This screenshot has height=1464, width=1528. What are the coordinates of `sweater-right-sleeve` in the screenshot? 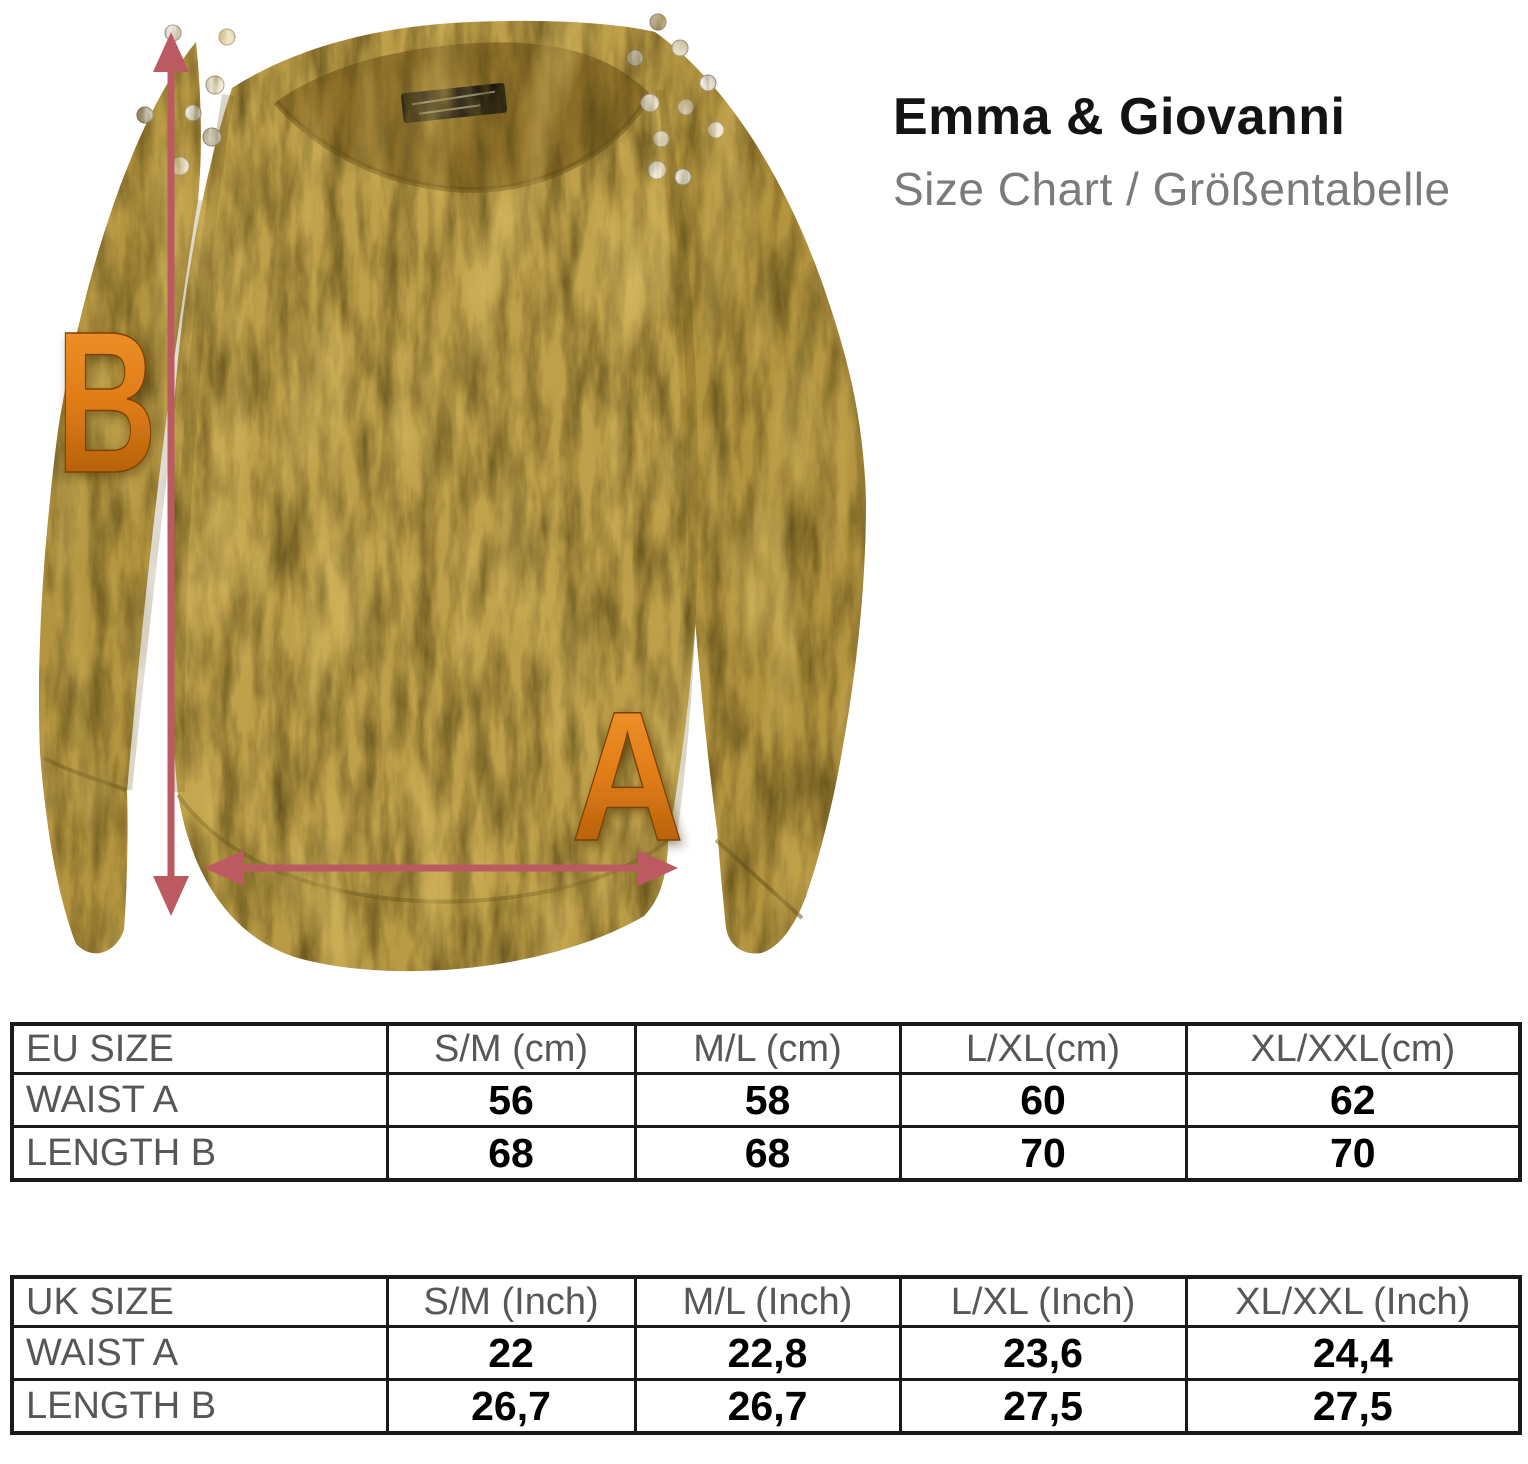 It's located at (760, 493).